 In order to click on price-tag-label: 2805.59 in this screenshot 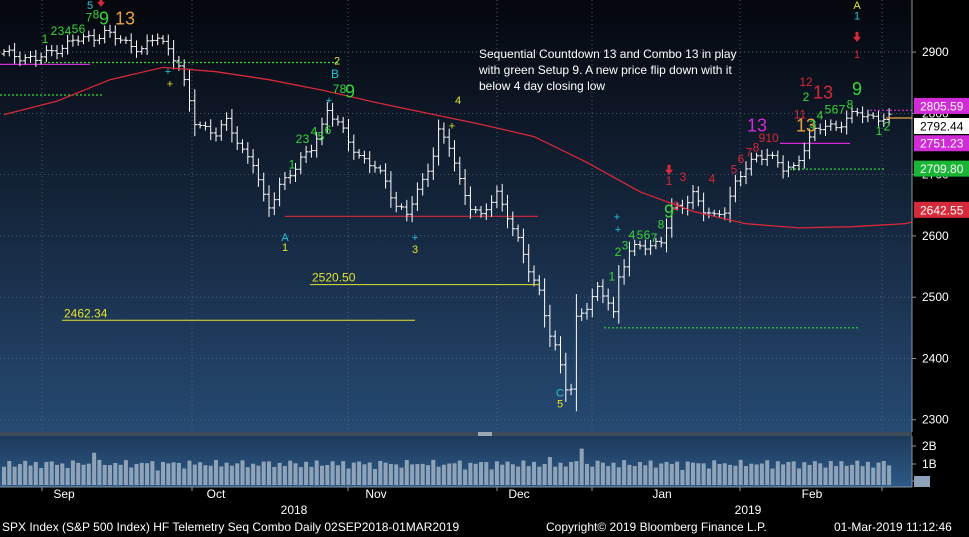, I will do `click(942, 106)`.